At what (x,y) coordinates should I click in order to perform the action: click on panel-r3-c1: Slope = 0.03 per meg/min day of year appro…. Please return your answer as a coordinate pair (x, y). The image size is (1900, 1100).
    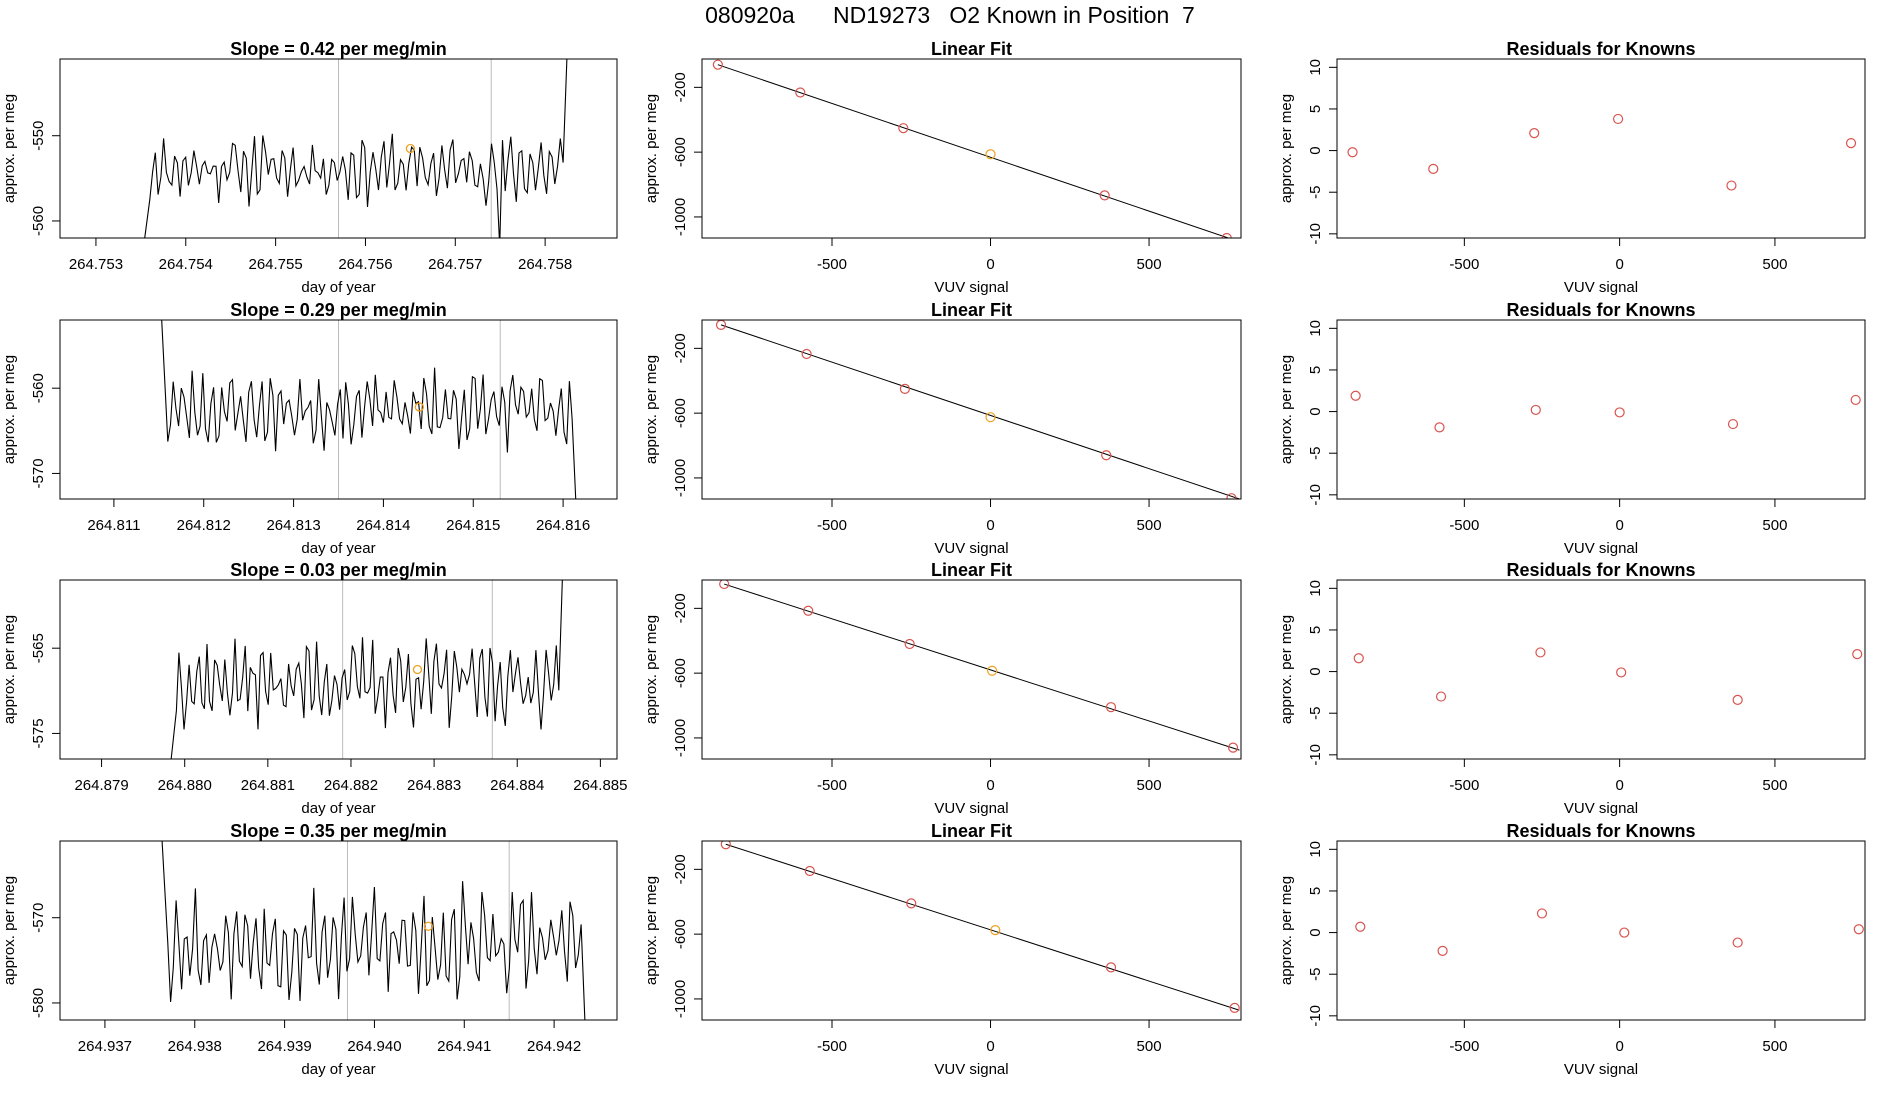
    Looking at the image, I should click on (314, 688).